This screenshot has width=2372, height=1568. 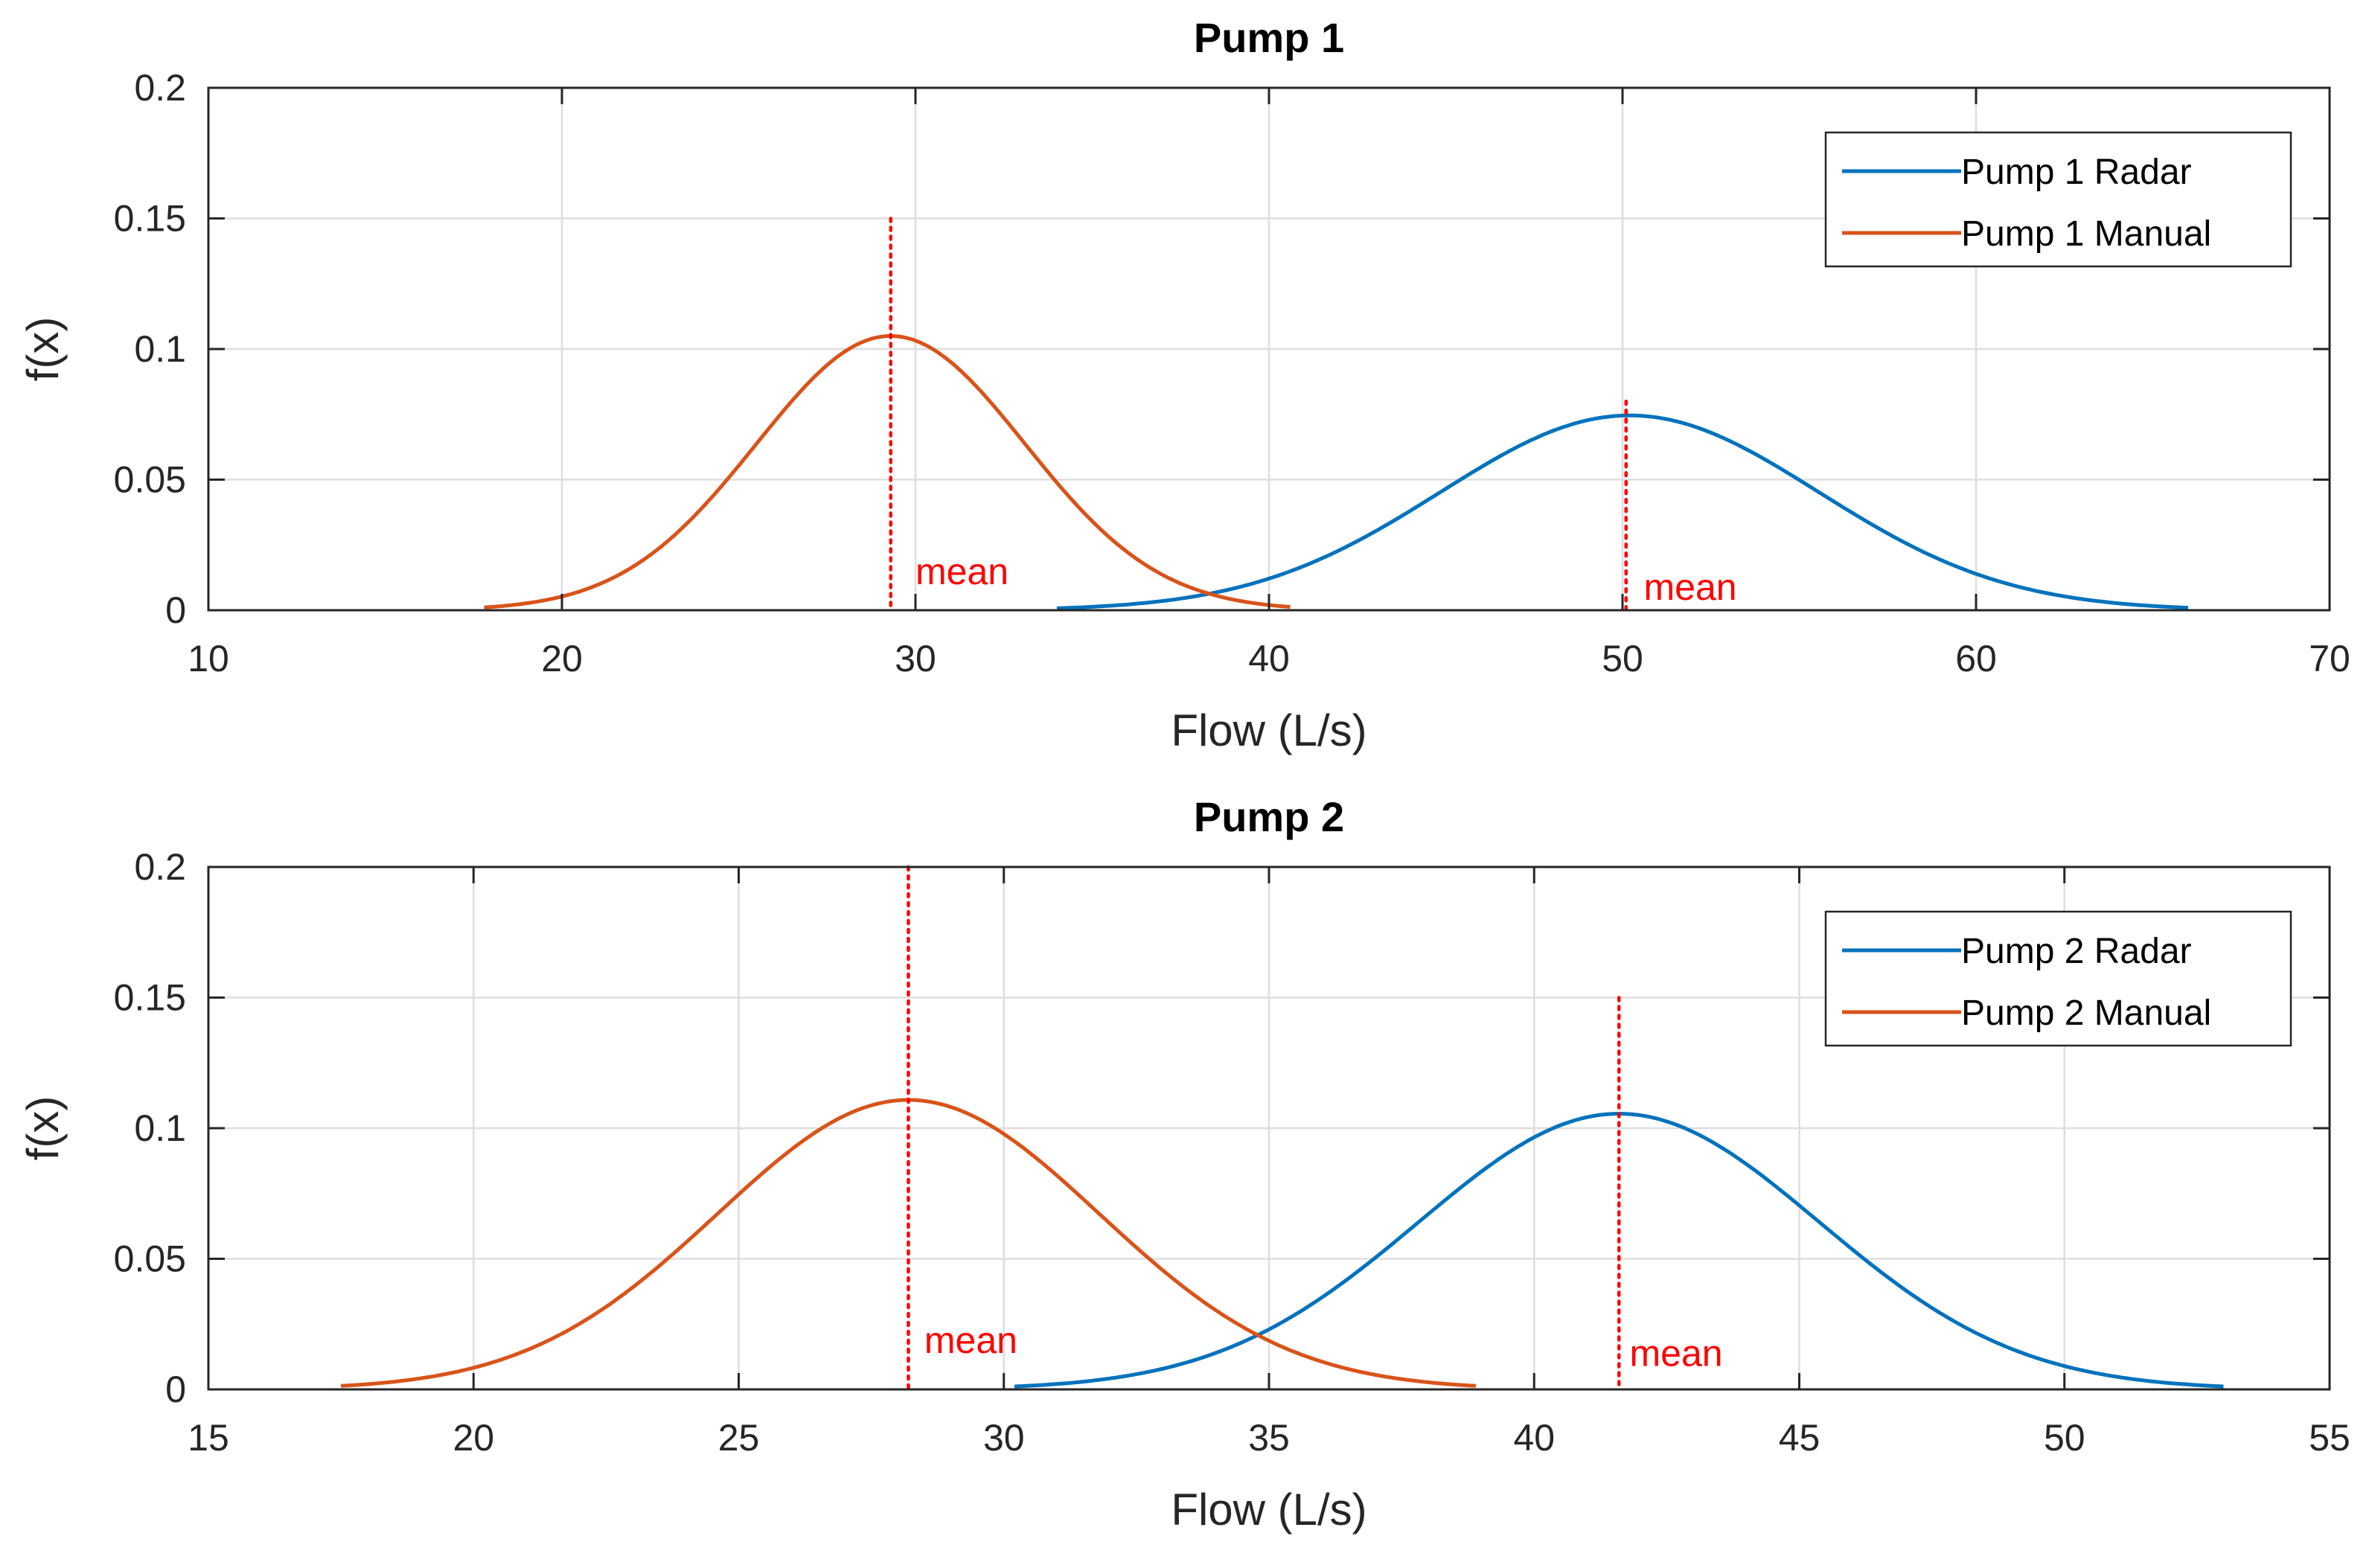 I want to click on legend-label: Pump 2 Radar, so click(x=2076, y=951).